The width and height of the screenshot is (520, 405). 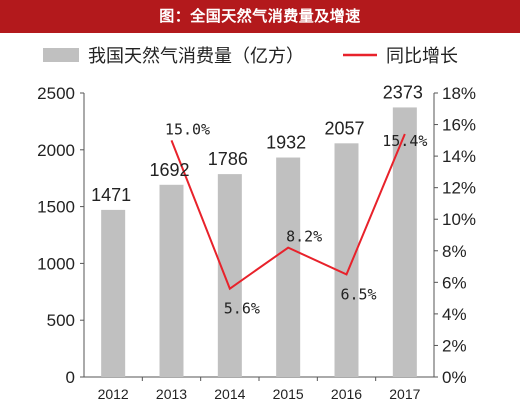 I want to click on x-tick-label: 2012, so click(x=113, y=394).